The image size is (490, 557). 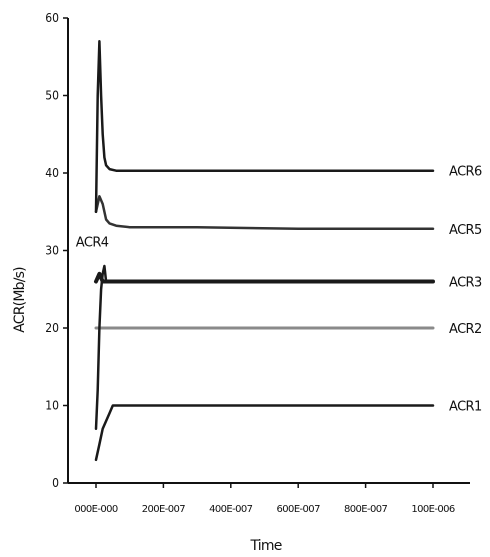 I want to click on x-tick-label: 100E-006, so click(x=433, y=509).